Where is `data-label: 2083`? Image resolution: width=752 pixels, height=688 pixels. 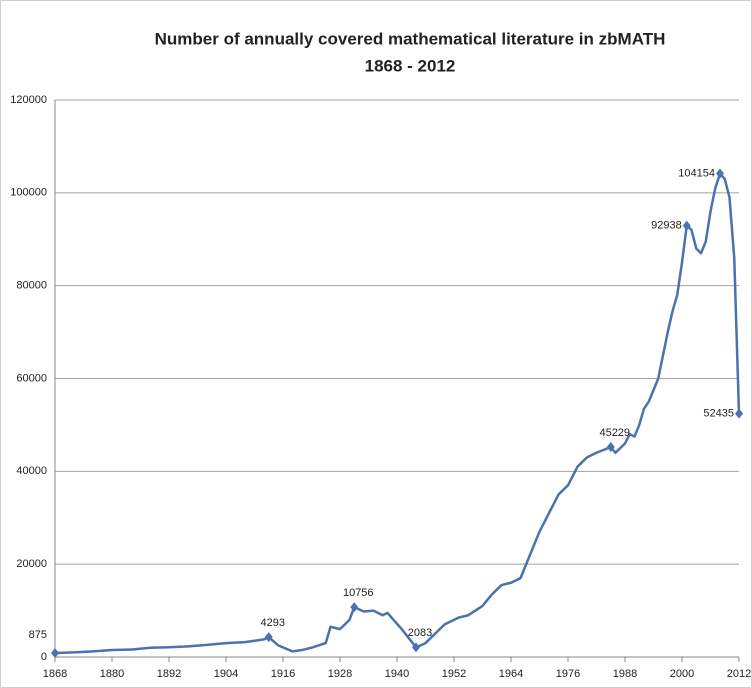
data-label: 2083 is located at coordinates (420, 633).